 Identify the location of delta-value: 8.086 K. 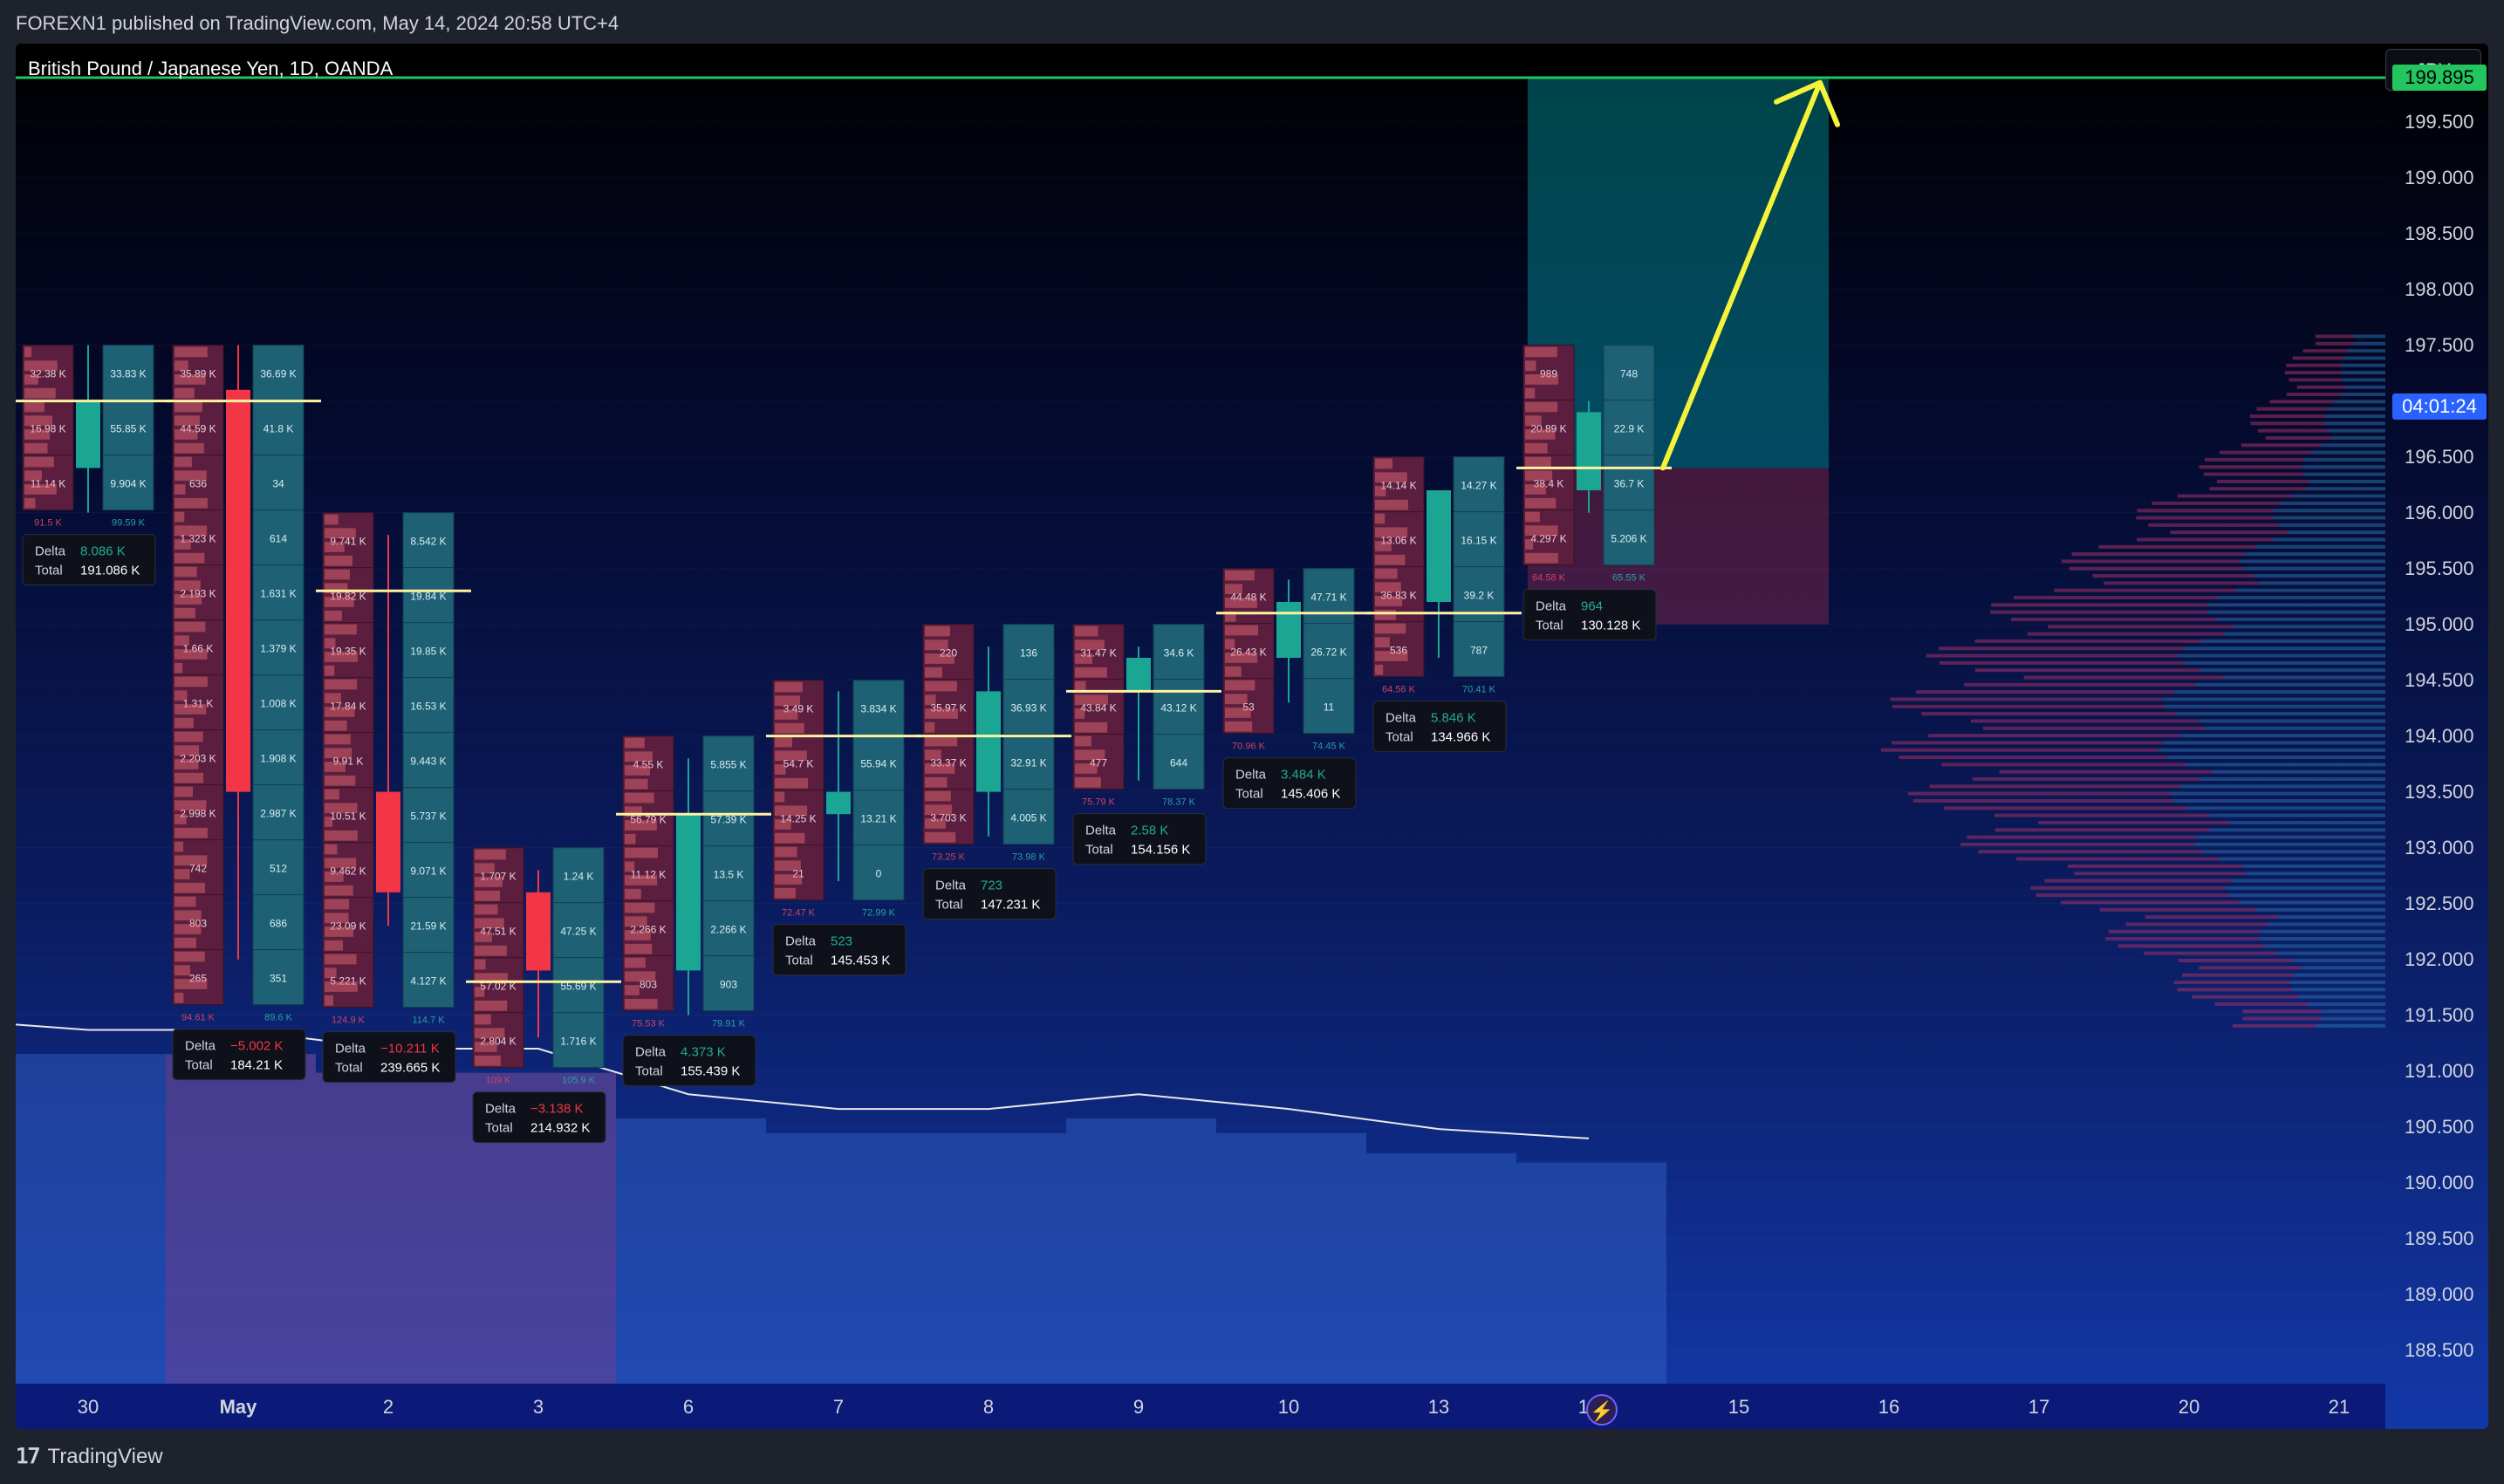
(103, 551).